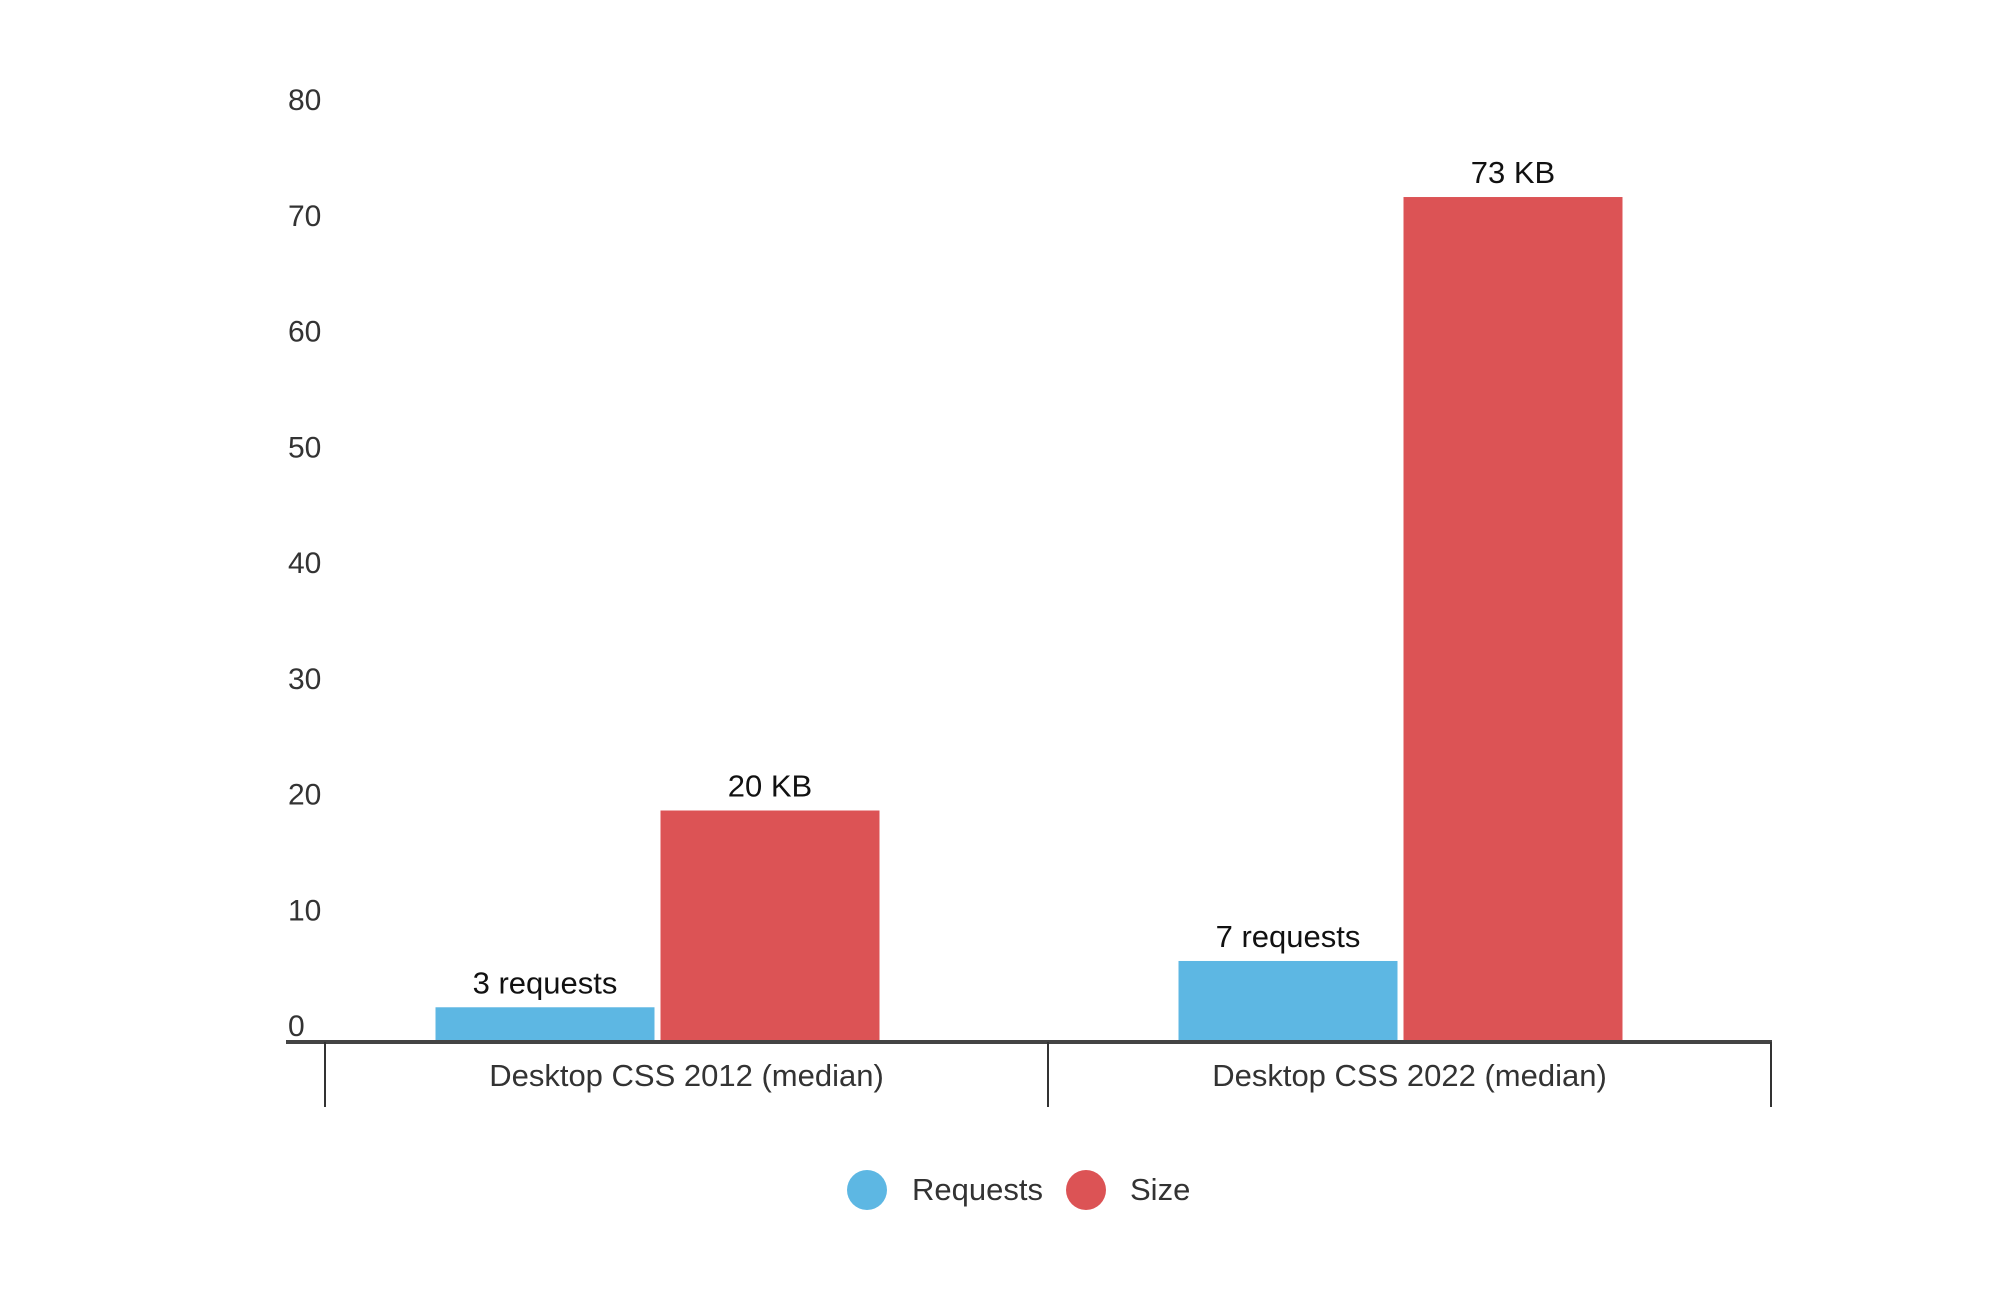 This screenshot has width=2000, height=1290. What do you see at coordinates (686, 1075) in the screenshot?
I see `category-label: Desktop CSS 2012 (median)` at bounding box center [686, 1075].